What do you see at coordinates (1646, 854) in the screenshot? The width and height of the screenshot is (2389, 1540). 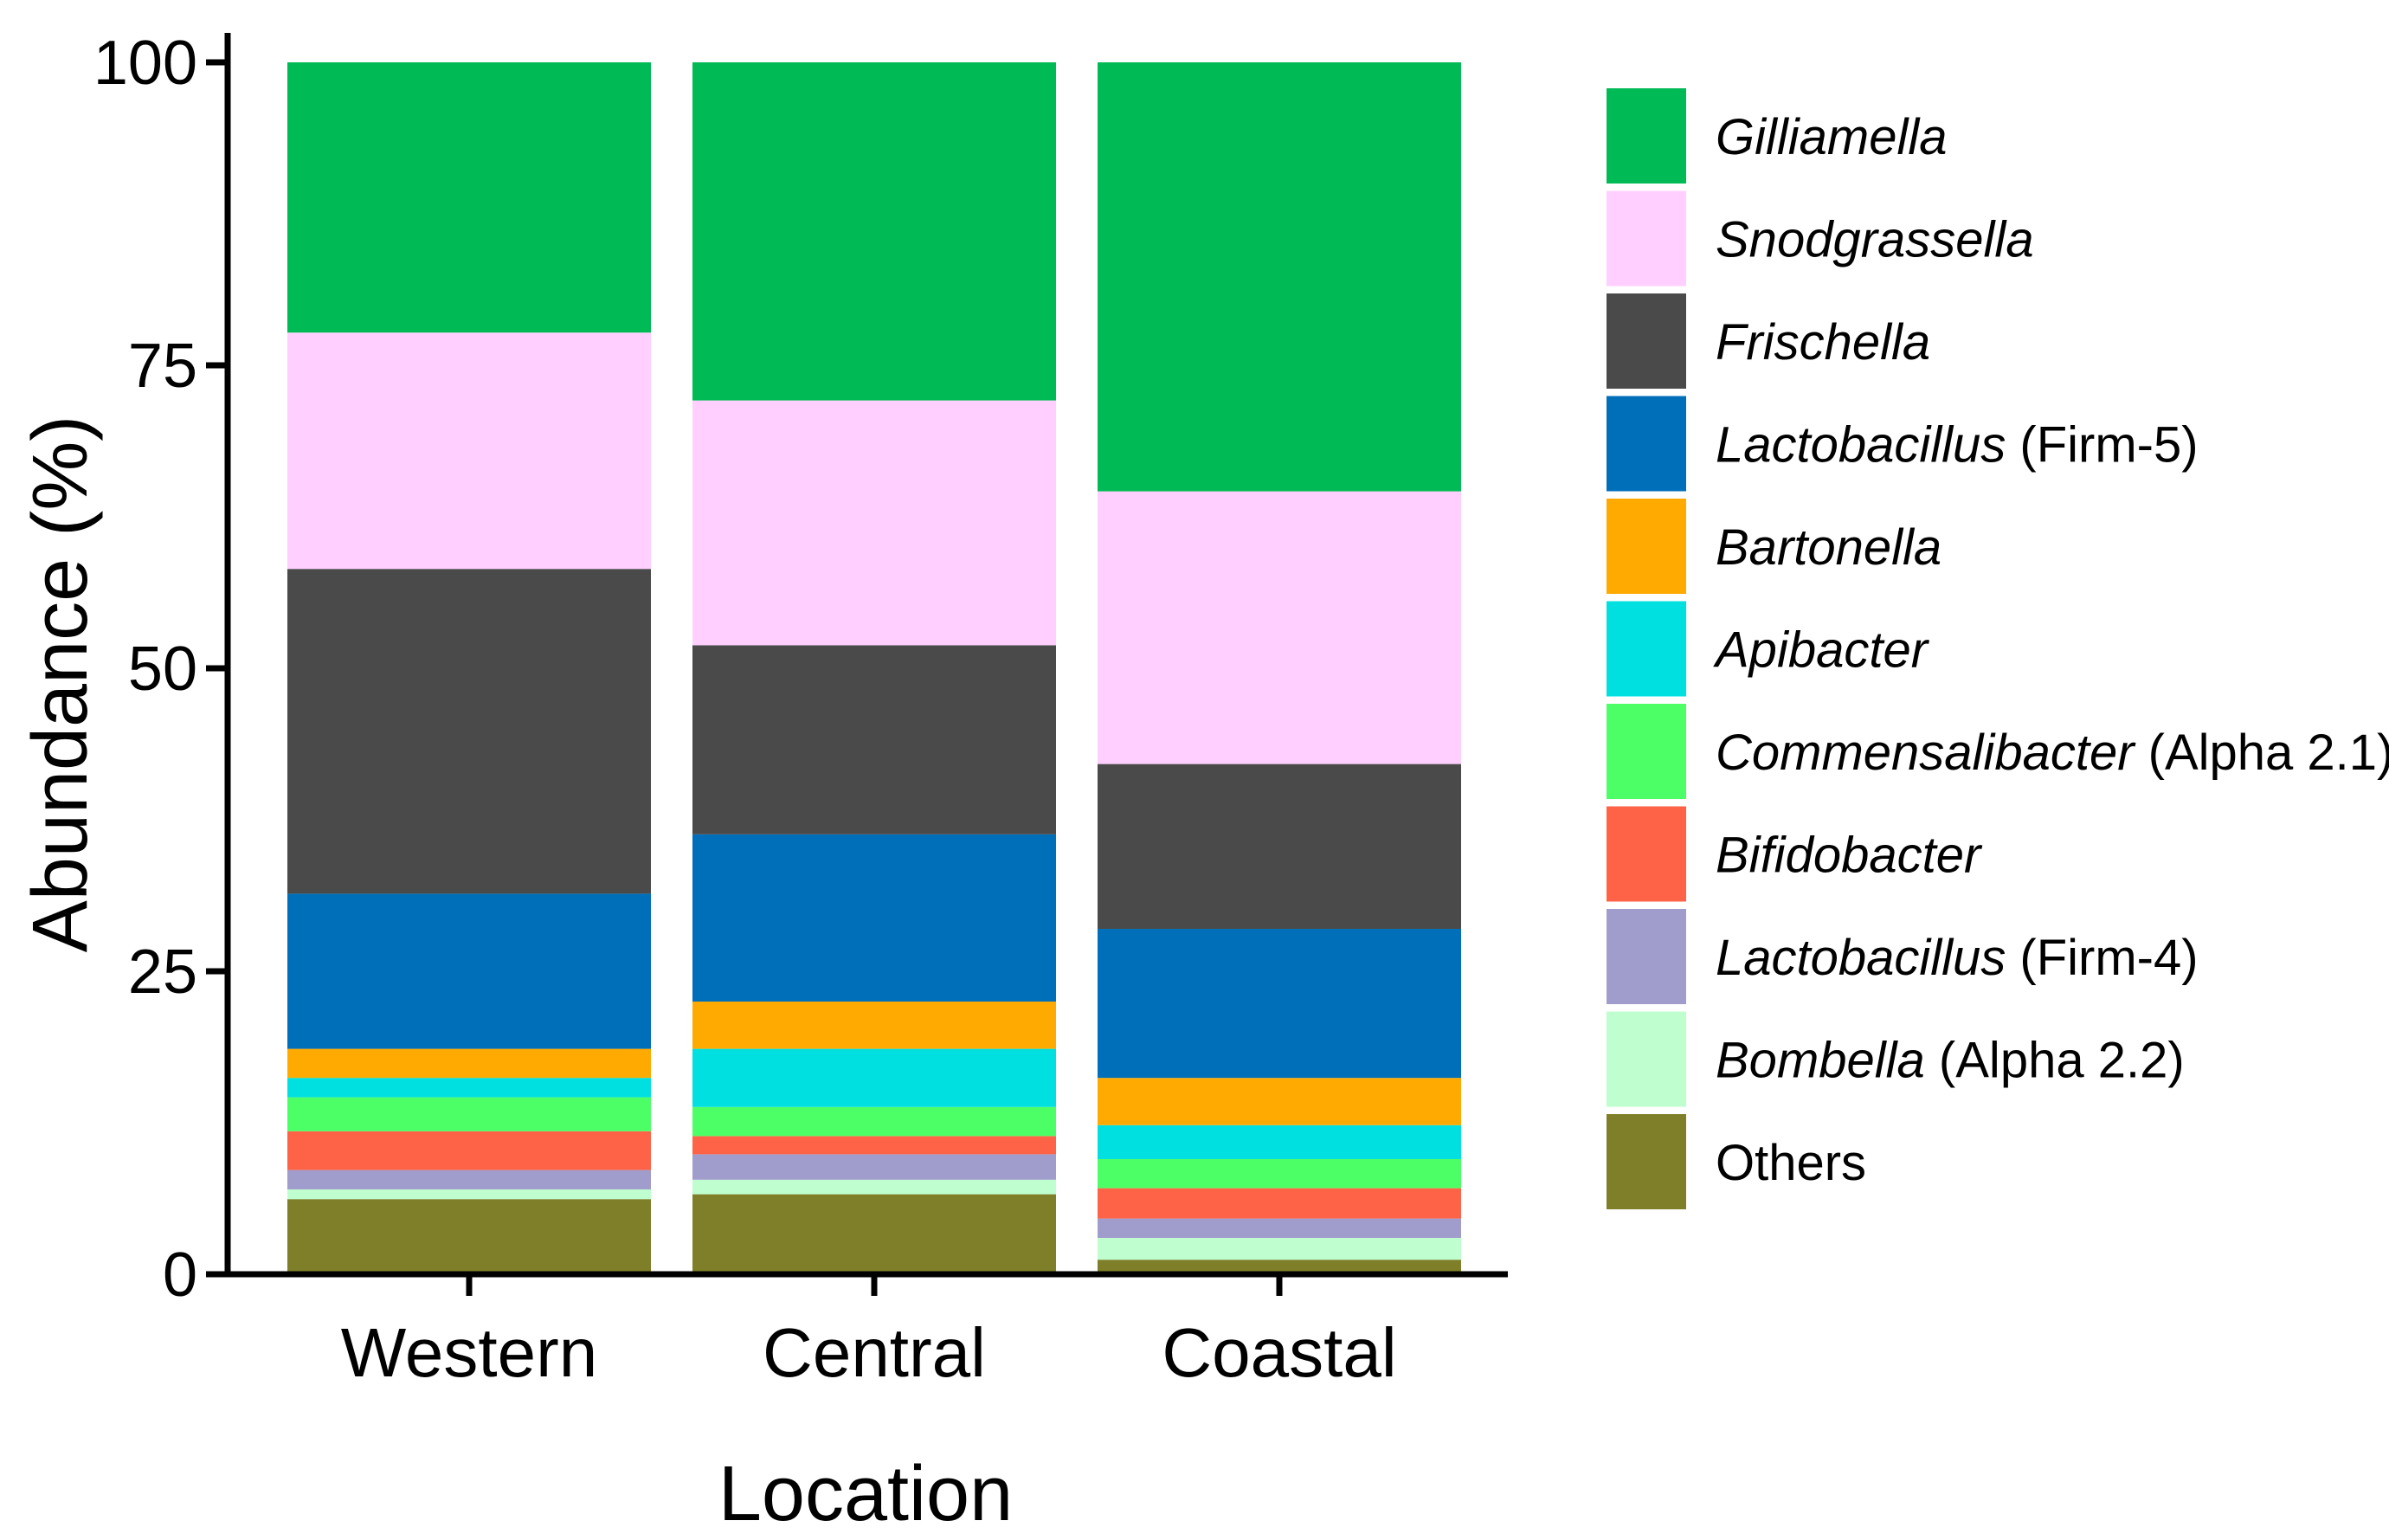 I see `legend-swatch-bifidobacter` at bounding box center [1646, 854].